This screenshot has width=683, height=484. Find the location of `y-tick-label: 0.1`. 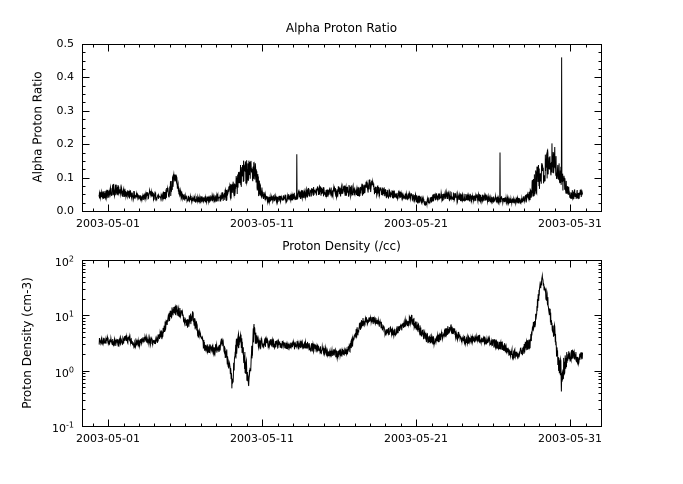

y-tick-label: 0.1 is located at coordinates (65, 177).